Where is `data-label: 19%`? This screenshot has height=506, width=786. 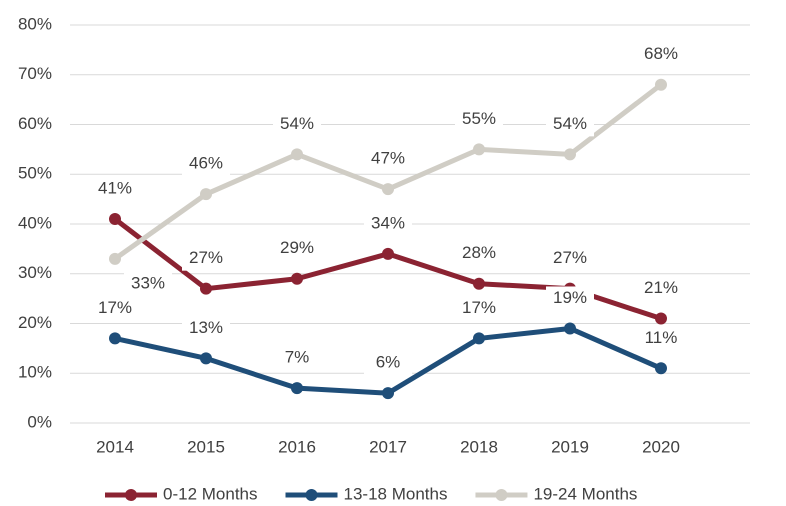 data-label: 19% is located at coordinates (570, 297).